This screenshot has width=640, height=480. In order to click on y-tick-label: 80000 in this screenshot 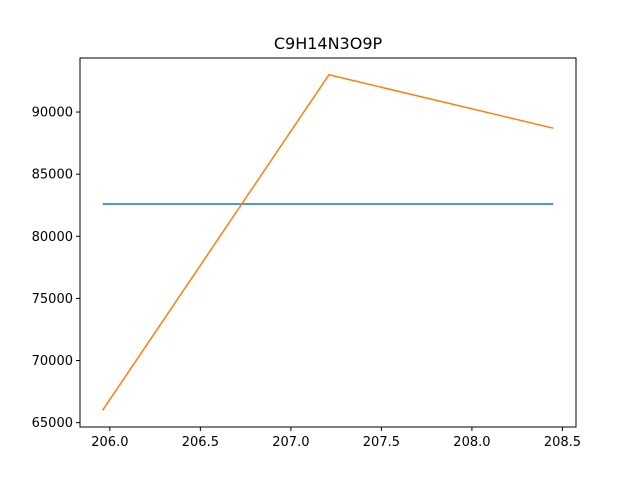, I will do `click(52, 237)`.